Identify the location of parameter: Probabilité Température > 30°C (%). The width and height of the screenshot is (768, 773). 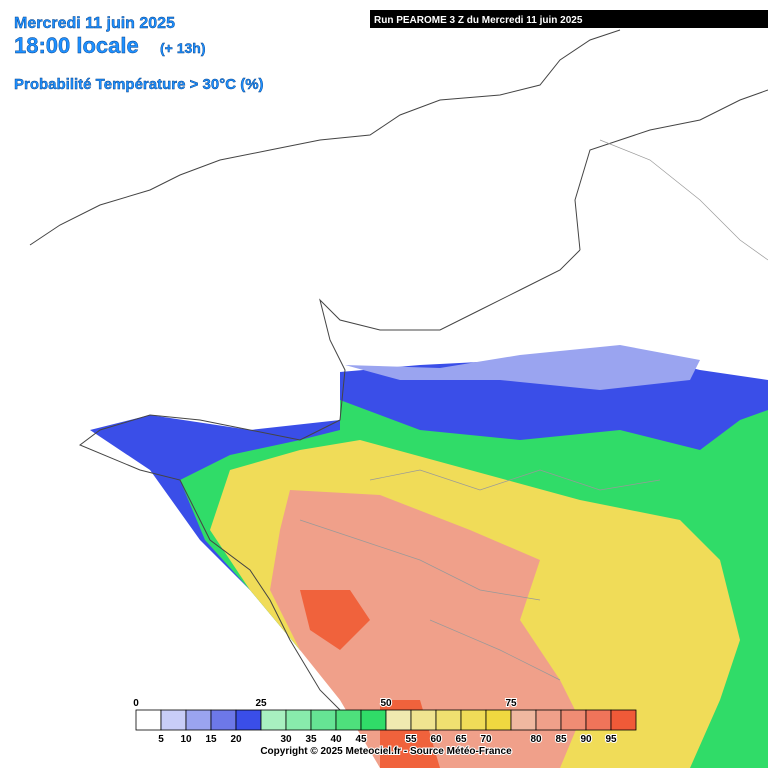
(139, 84).